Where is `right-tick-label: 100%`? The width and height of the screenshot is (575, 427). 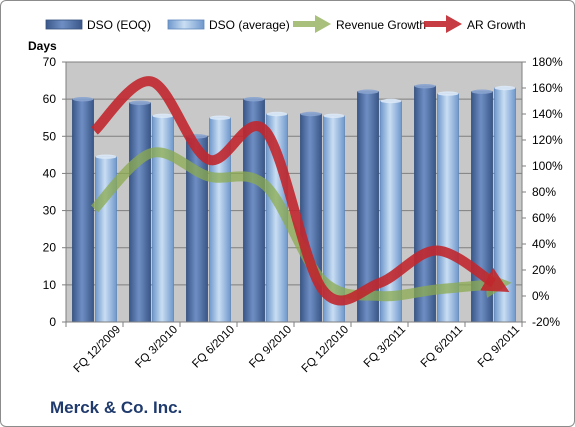 right-tick-label: 100% is located at coordinates (547, 166).